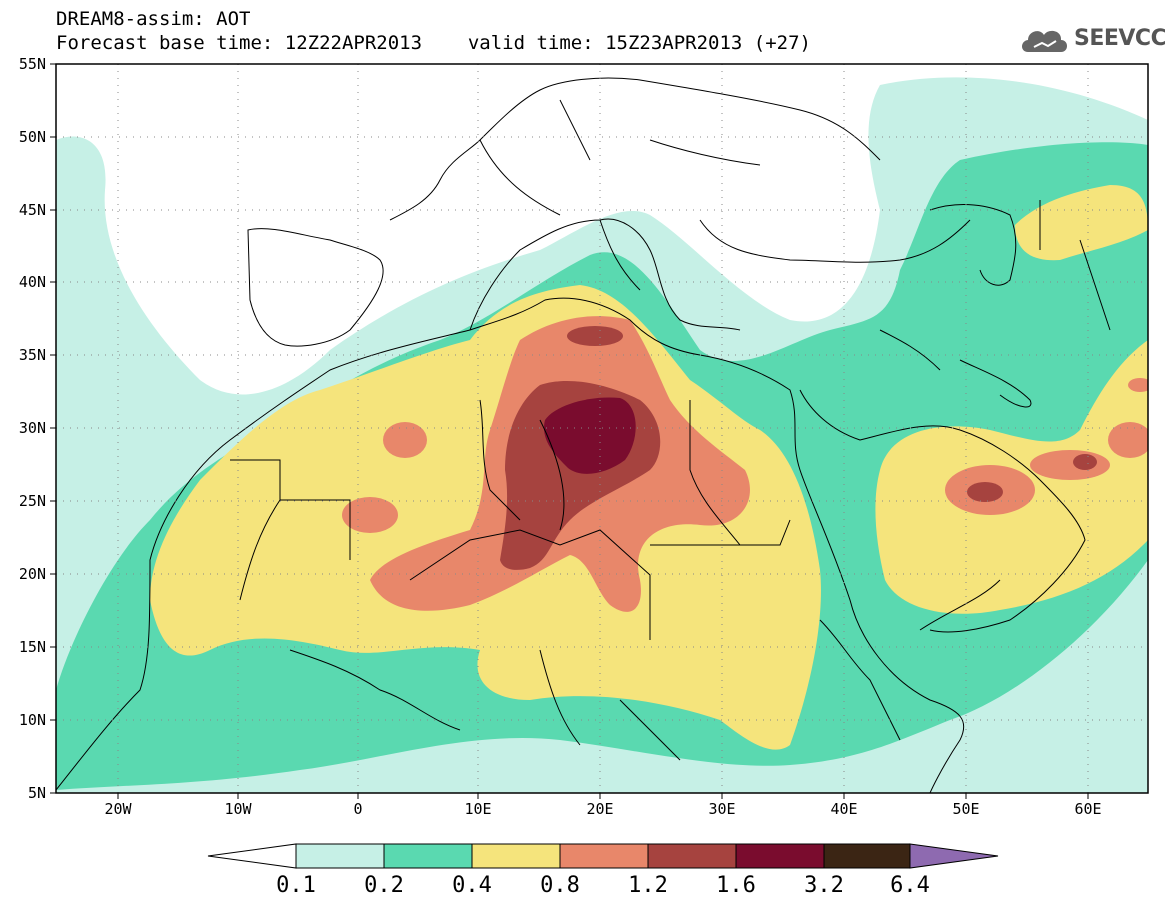 The image size is (1165, 905). Describe the element at coordinates (32, 574) in the screenshot. I see `lat-label: 20N` at that location.